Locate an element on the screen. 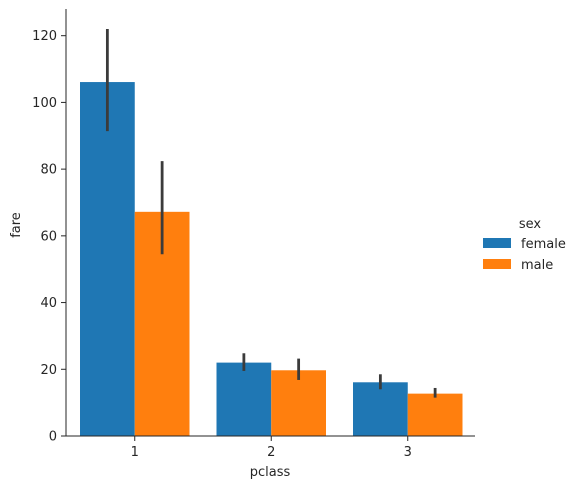 The height and width of the screenshot is (489, 582). legend-label-male: male is located at coordinates (537, 265).